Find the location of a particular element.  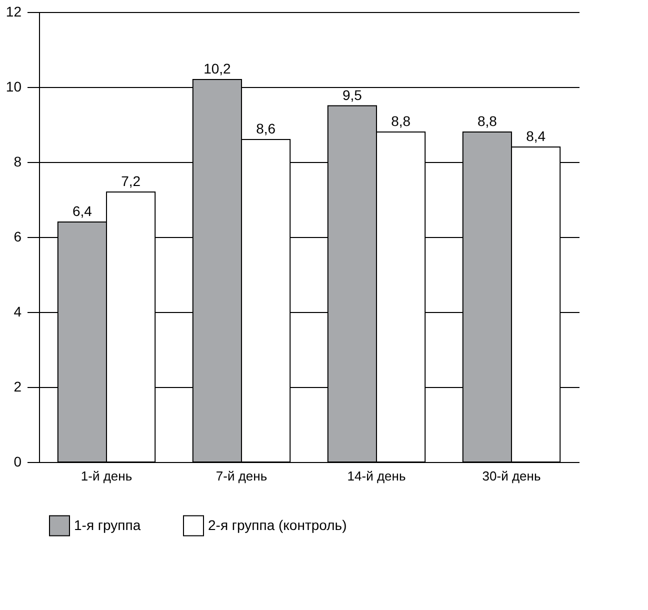

y-tick-label: 12 is located at coordinates (14, 12).